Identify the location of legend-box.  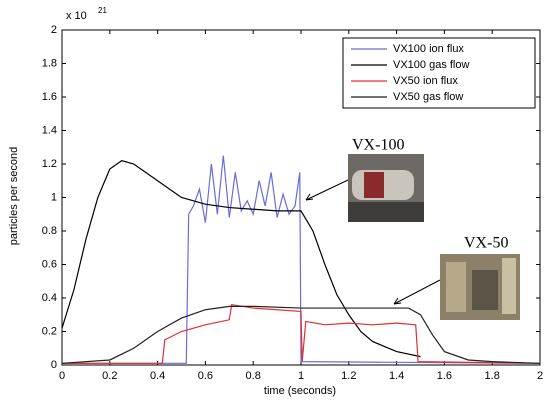
(439, 73).